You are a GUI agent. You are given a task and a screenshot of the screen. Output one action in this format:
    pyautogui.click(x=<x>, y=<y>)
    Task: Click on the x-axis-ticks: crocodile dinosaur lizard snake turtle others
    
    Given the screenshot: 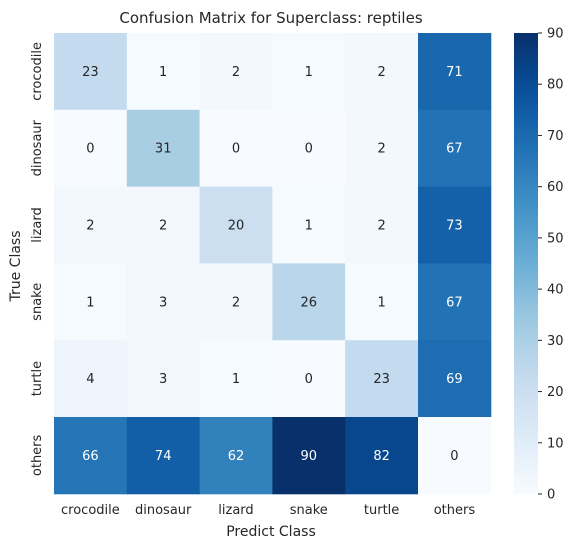 What is the action you would take?
    pyautogui.click(x=268, y=510)
    